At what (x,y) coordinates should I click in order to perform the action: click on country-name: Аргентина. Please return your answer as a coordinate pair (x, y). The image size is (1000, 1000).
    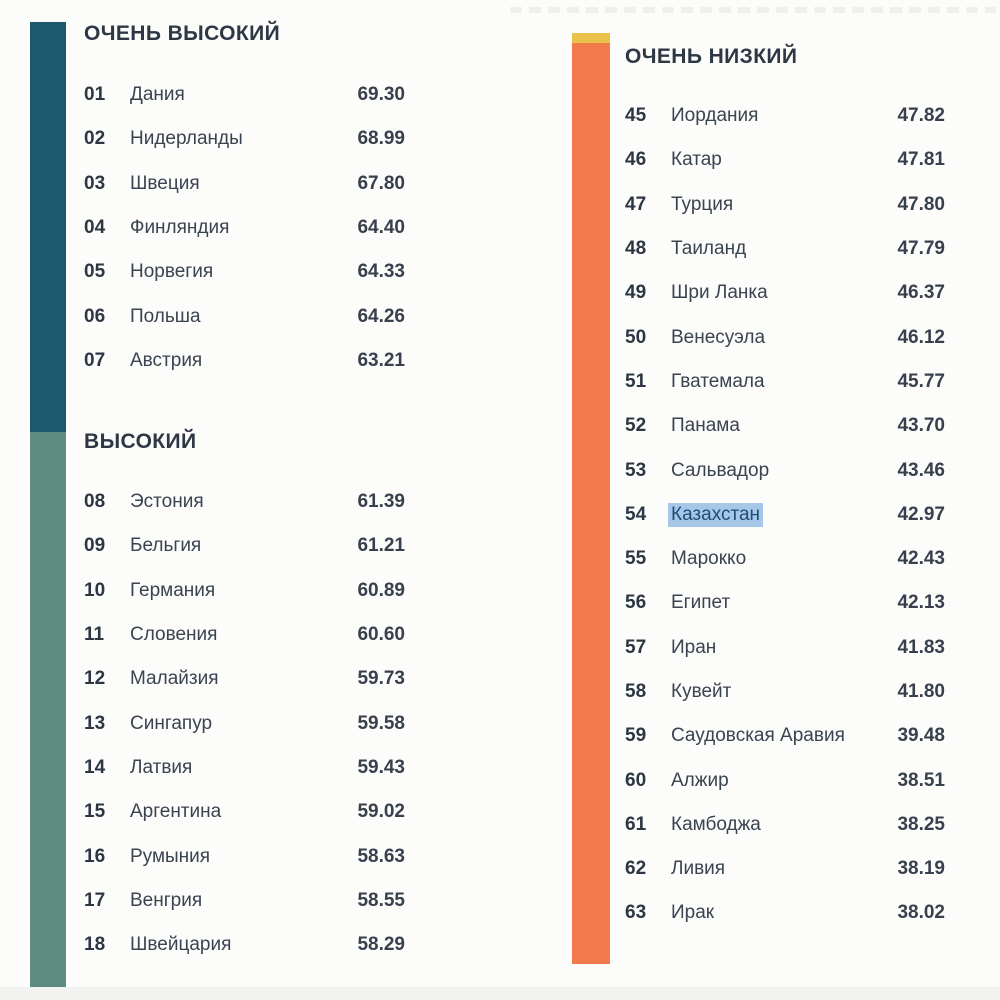
    Looking at the image, I should click on (176, 812).